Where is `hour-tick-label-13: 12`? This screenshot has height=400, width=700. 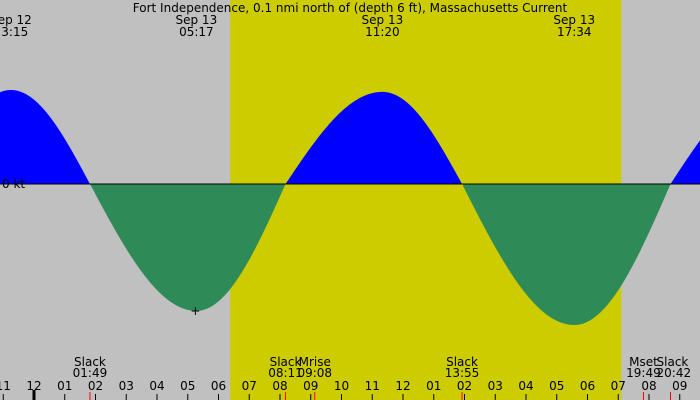 hour-tick-label-13: 12 is located at coordinates (402, 386).